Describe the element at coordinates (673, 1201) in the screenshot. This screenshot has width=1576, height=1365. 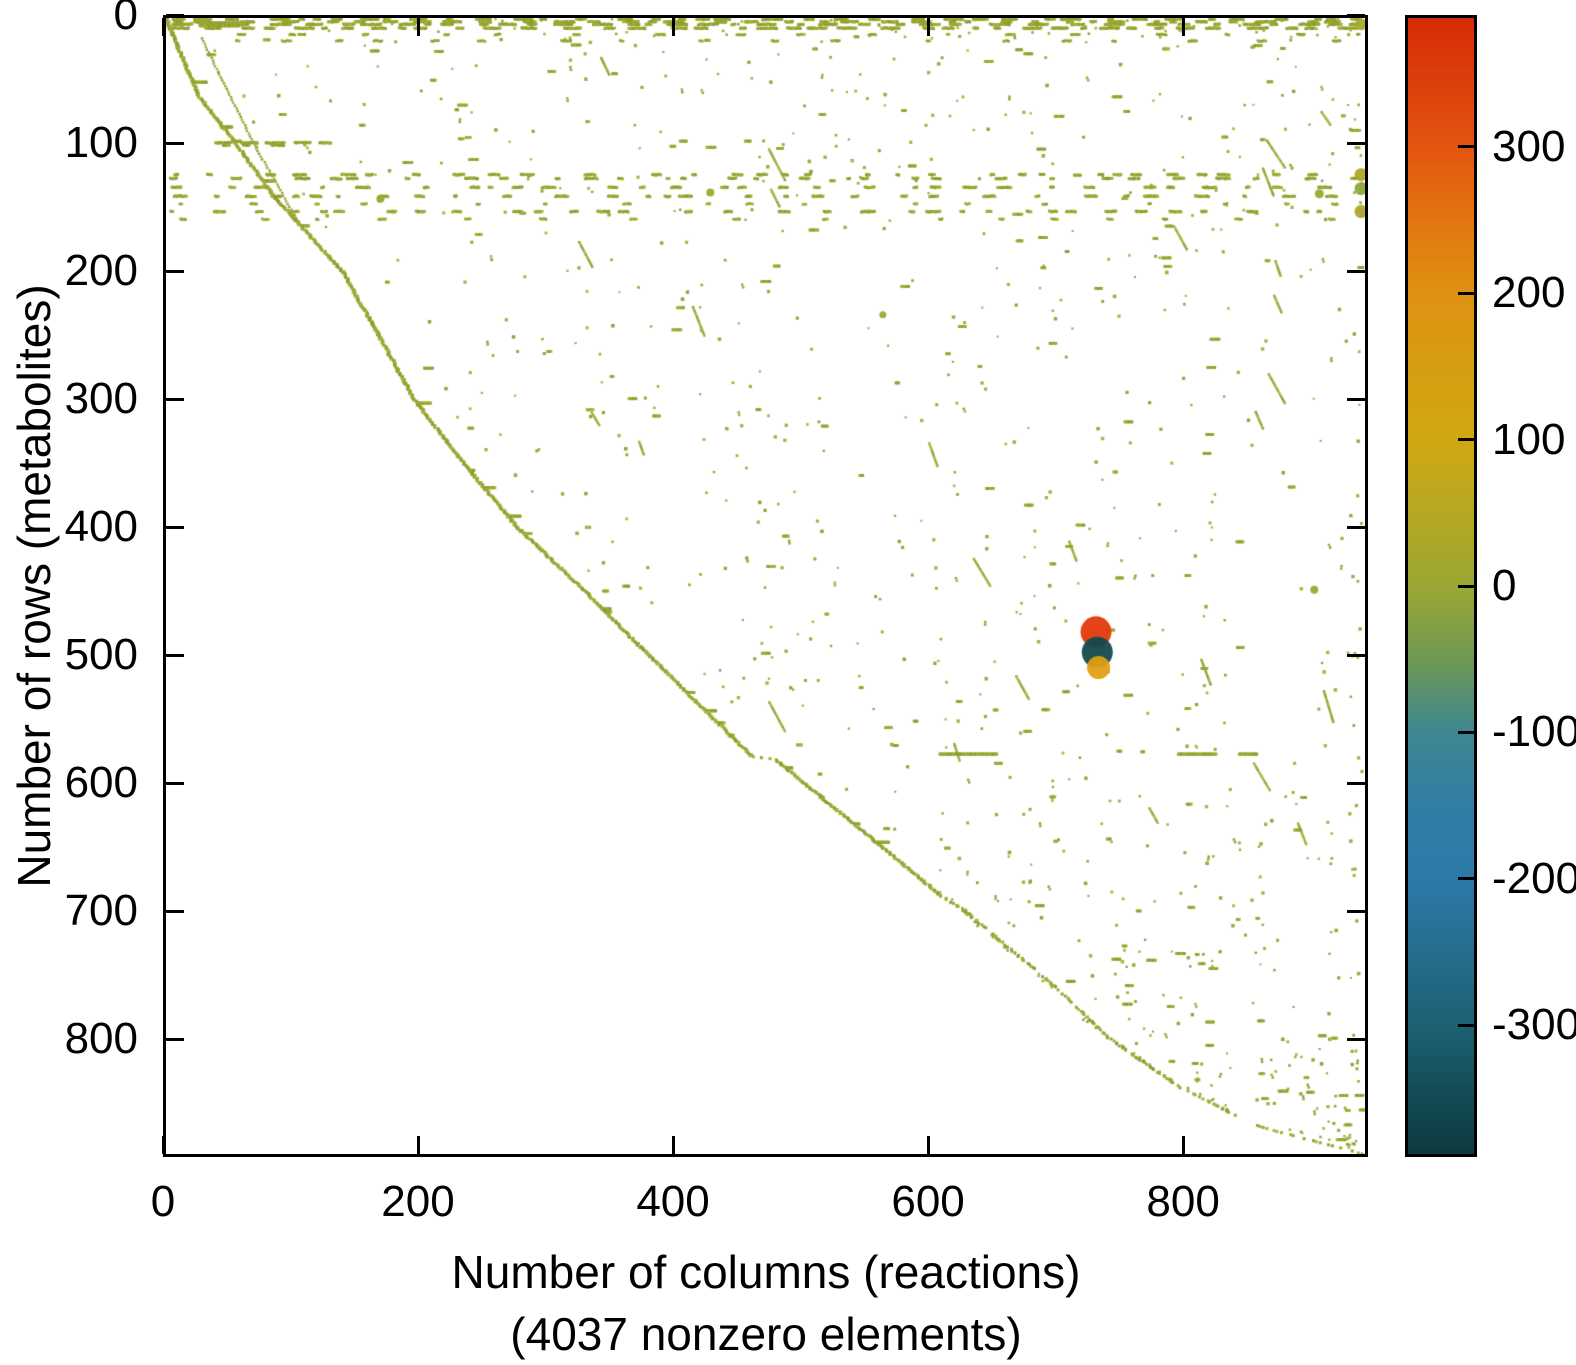
I see `x-tick-label: 400` at that location.